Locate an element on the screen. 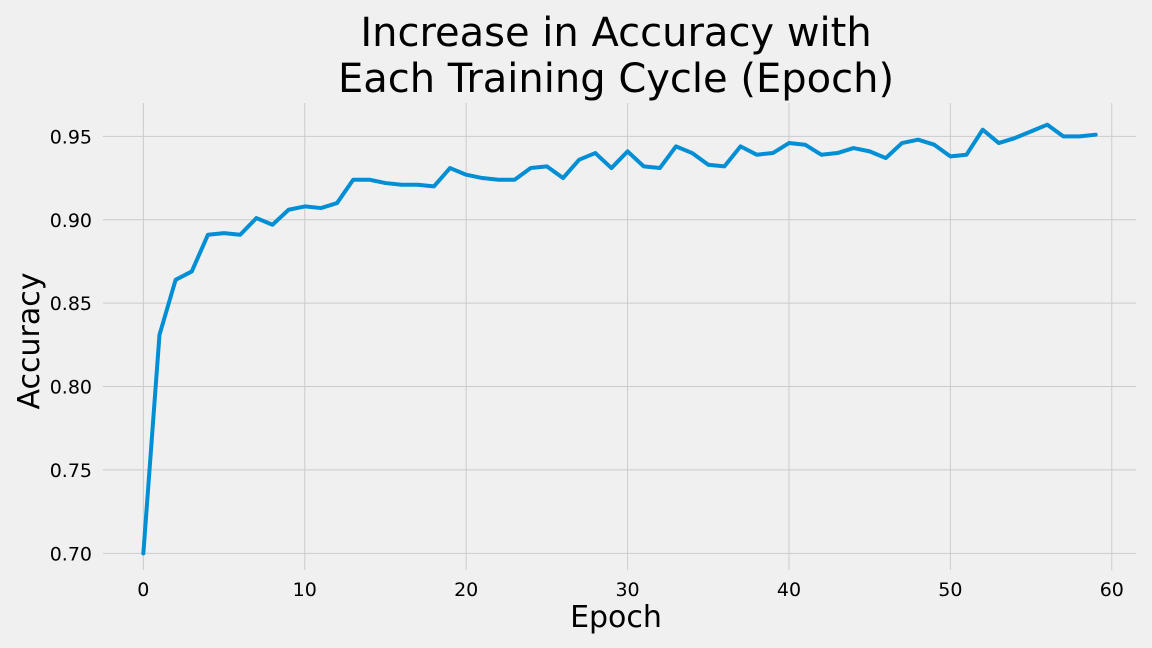  y-tick-label: 0.95 is located at coordinates (71, 137).